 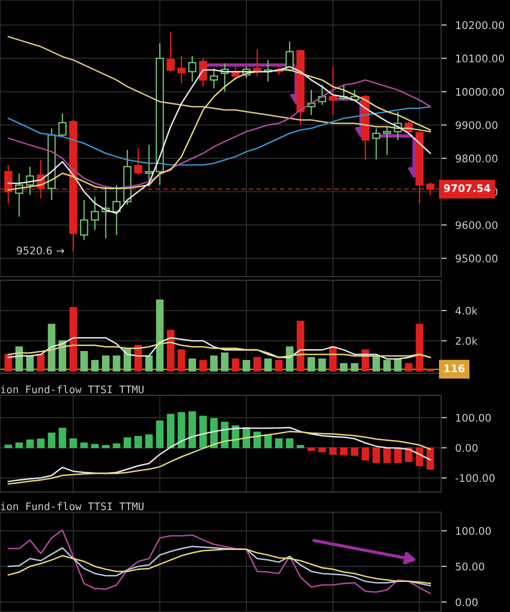 What do you see at coordinates (454, 368) in the screenshot?
I see `ref-line-label: 116` at bounding box center [454, 368].